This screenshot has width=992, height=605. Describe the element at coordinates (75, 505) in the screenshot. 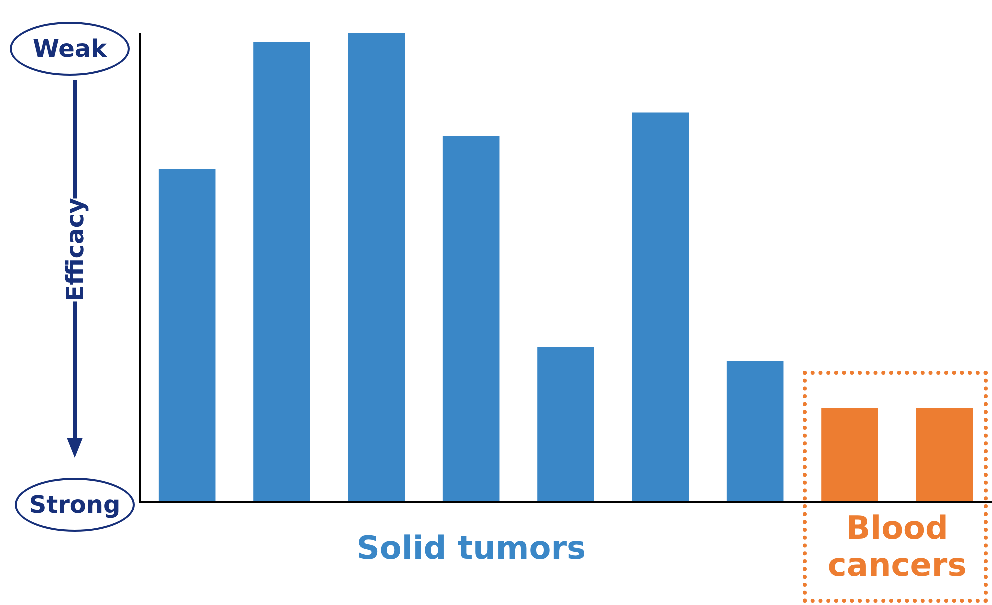

I see `text: Strong` at that location.